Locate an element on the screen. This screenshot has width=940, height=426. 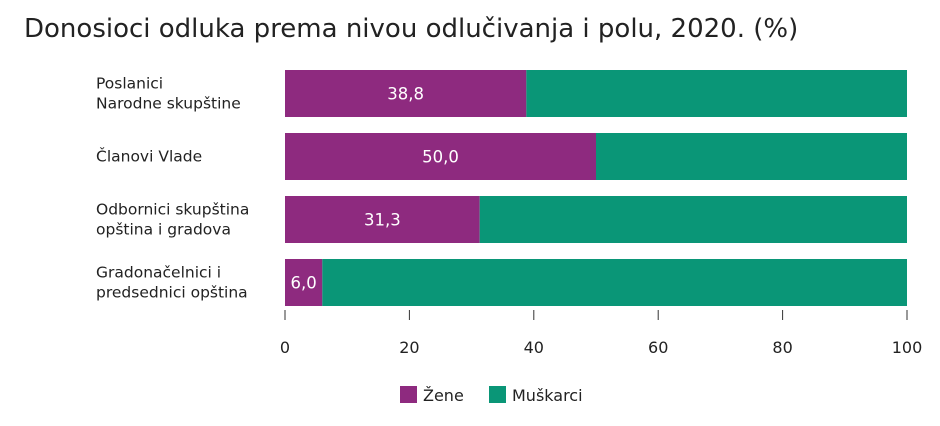
bar-muškarci-0 is located at coordinates (716, 93).